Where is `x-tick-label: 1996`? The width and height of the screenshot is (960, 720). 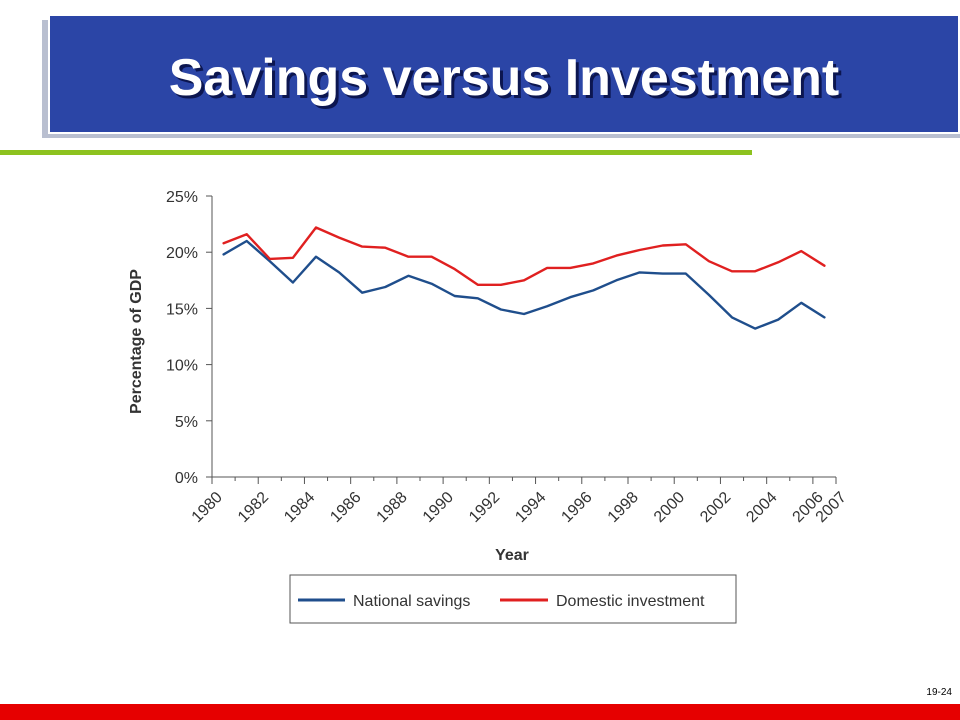 x-tick-label: 1996 is located at coordinates (576, 507).